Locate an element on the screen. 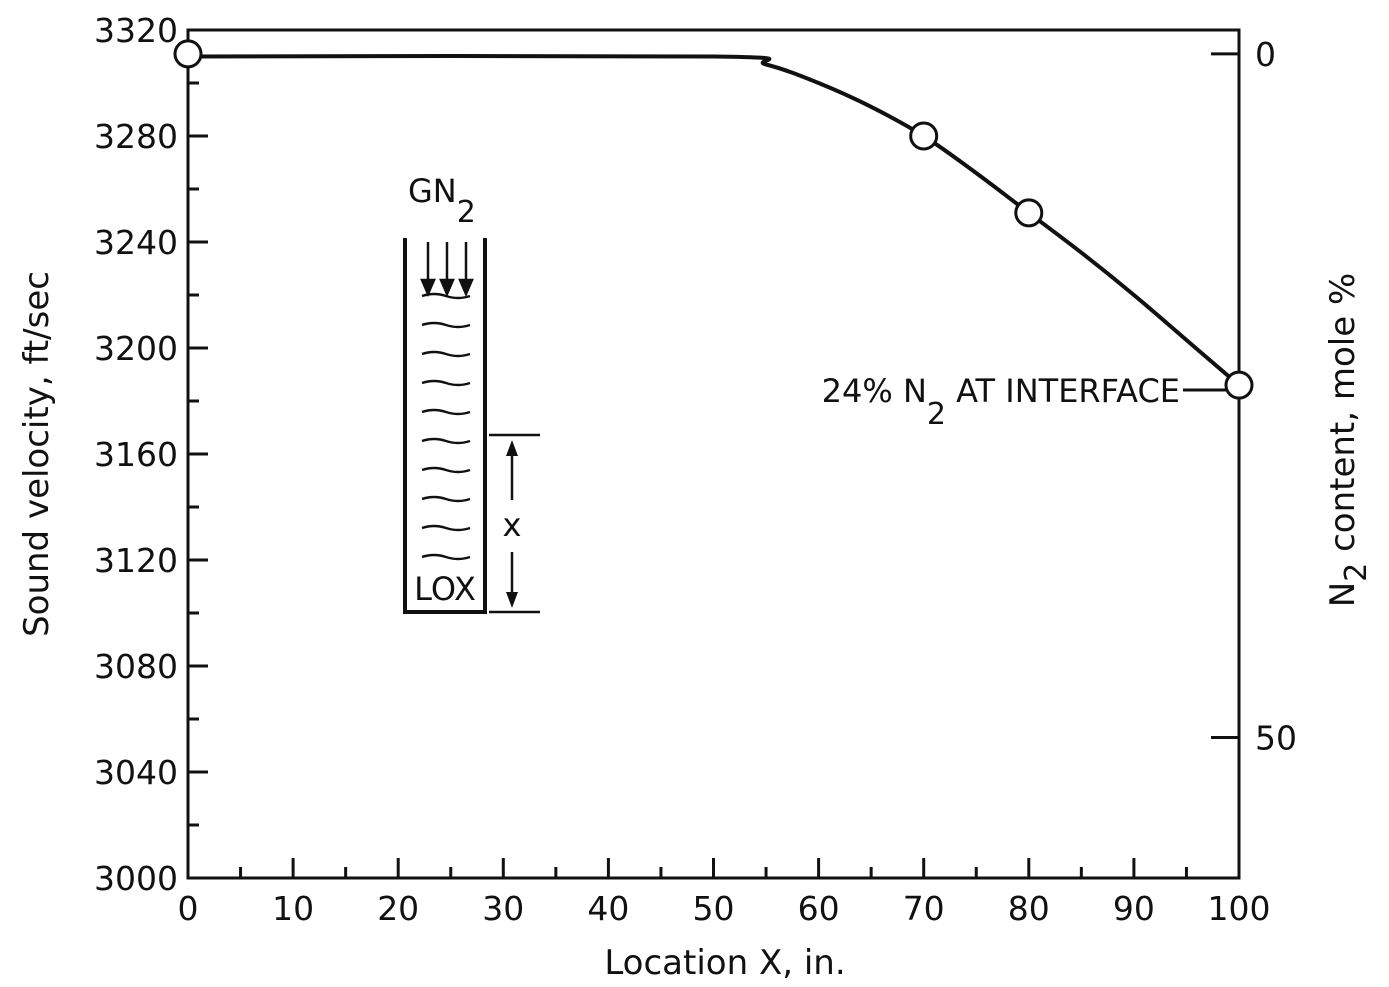 This screenshot has height=987, width=1389. y2-axis-label: N2 content, mole % is located at coordinates (1348, 440).